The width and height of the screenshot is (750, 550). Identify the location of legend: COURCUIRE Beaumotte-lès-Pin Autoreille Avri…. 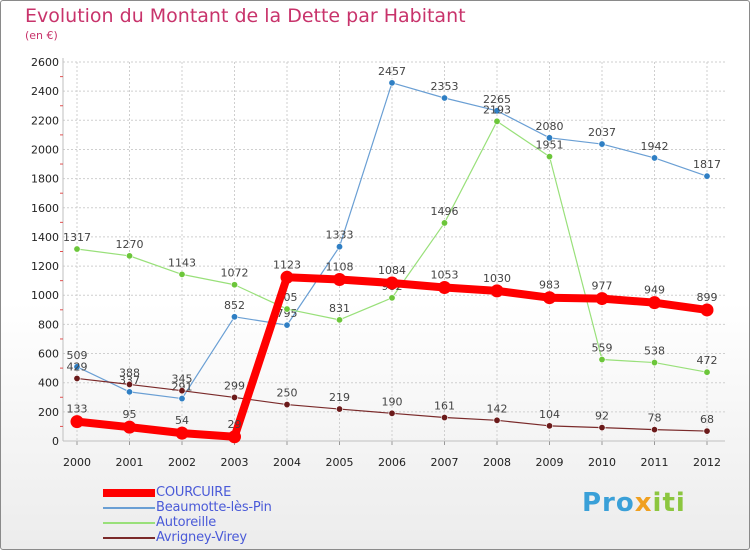
(203, 515).